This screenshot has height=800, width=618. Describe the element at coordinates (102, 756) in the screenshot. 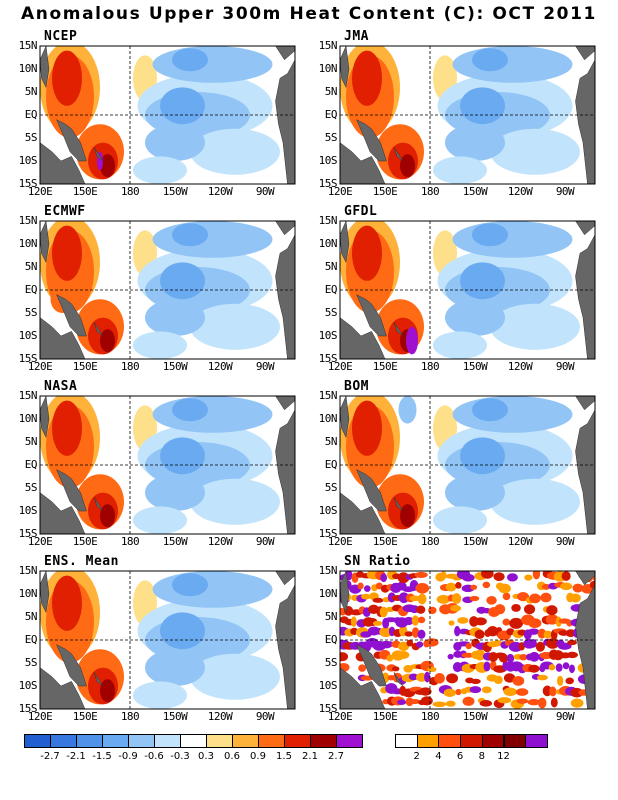

I see `colorbar-label: -1.5` at that location.